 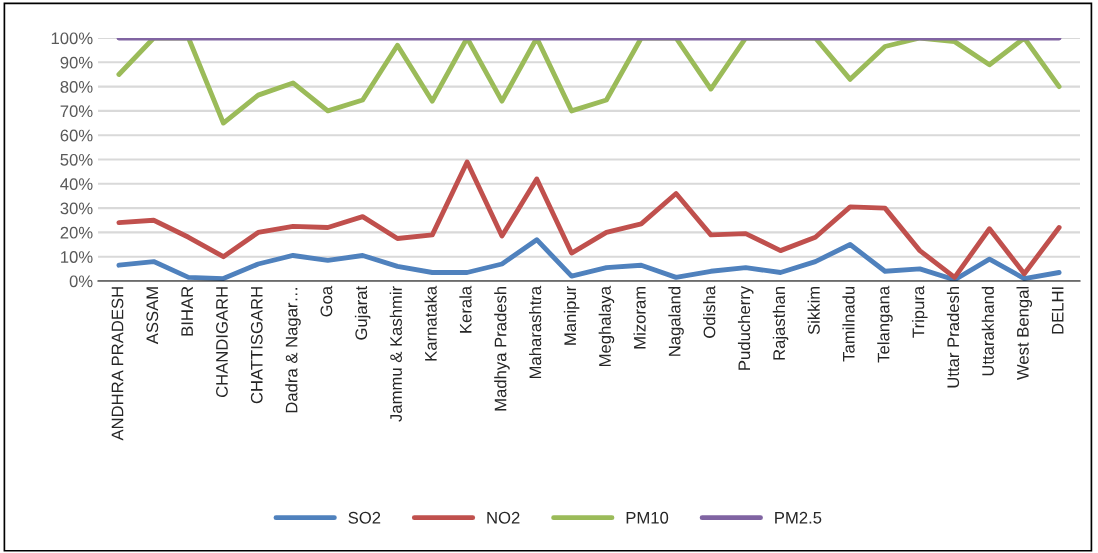 What do you see at coordinates (256, 345) in the screenshot?
I see `x-tick-label: CHATTISGARH` at bounding box center [256, 345].